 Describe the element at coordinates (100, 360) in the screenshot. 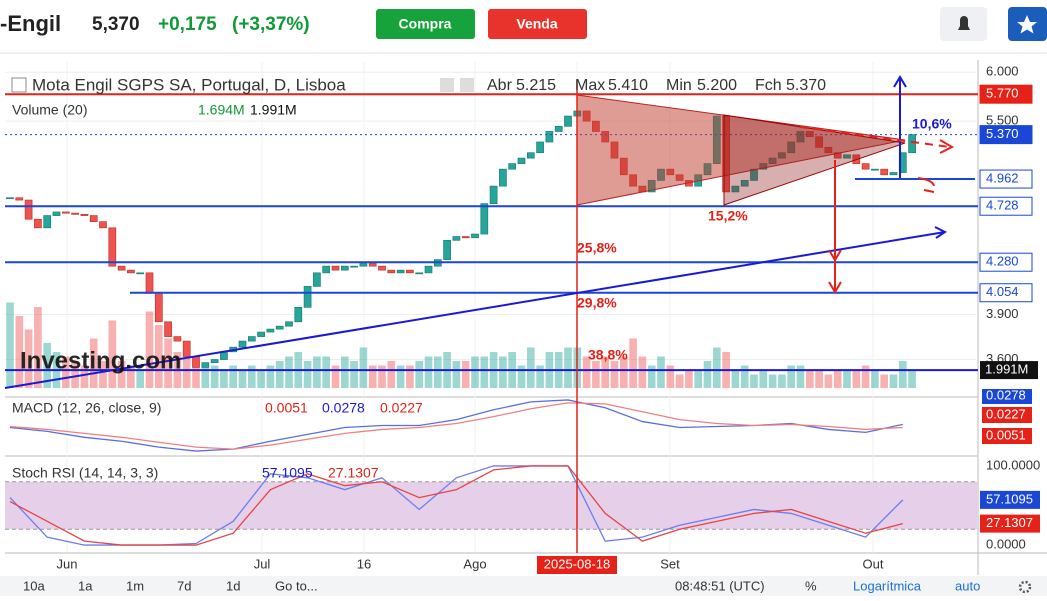

I see `watermark: Investing.com` at that location.